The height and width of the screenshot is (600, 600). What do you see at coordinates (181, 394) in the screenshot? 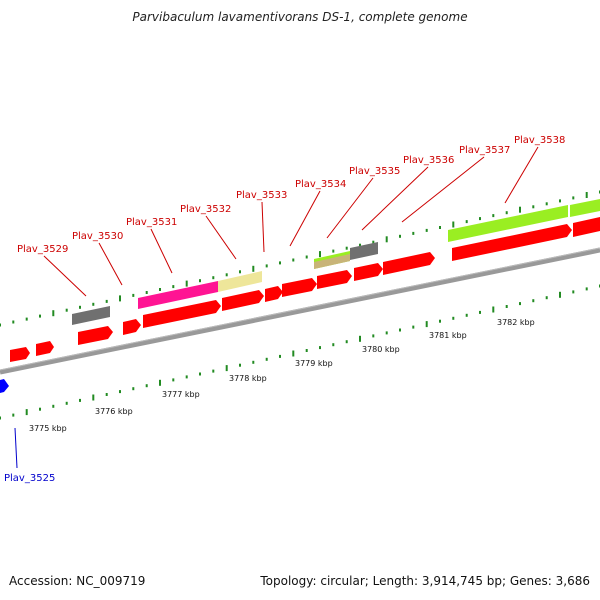
I see `kbp-scale-label: 3777 kbp` at bounding box center [181, 394].